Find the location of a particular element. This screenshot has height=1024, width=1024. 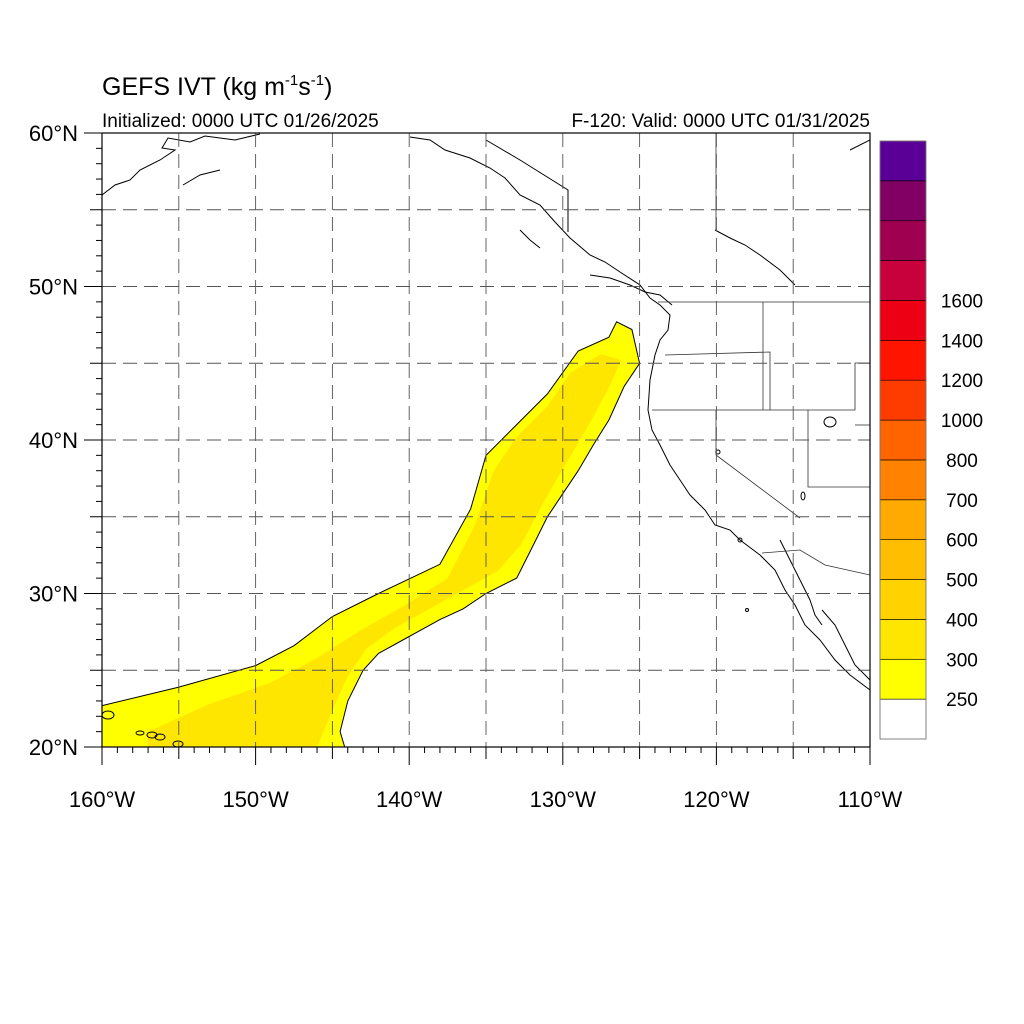

legend-label: 1400 is located at coordinates (962, 341).